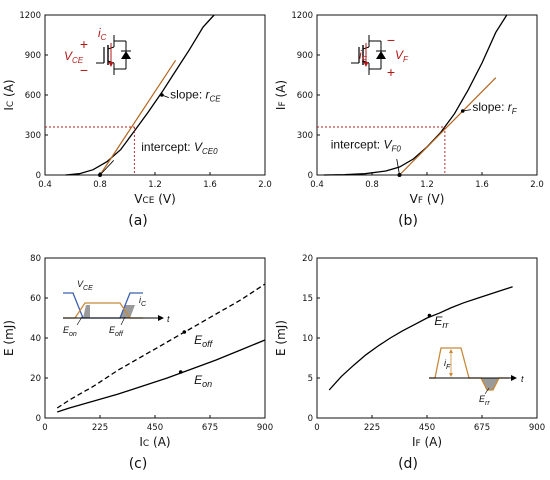 The width and height of the screenshot is (550, 480). I want to click on igbt-symbol-icon: iC VCE+ −, so click(97, 52).